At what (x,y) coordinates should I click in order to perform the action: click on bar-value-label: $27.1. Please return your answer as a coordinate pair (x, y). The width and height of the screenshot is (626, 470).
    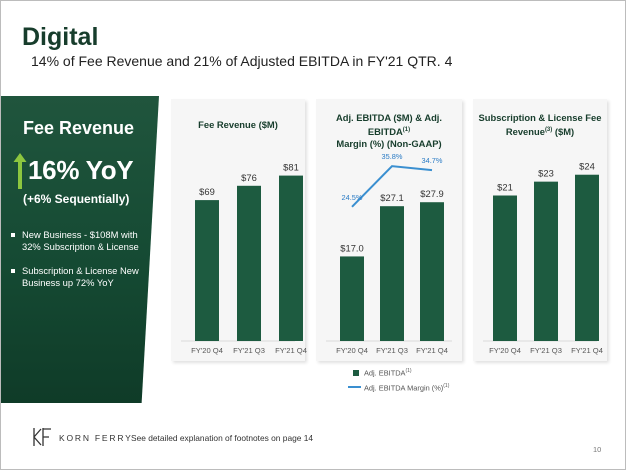
    Looking at the image, I should click on (391, 197).